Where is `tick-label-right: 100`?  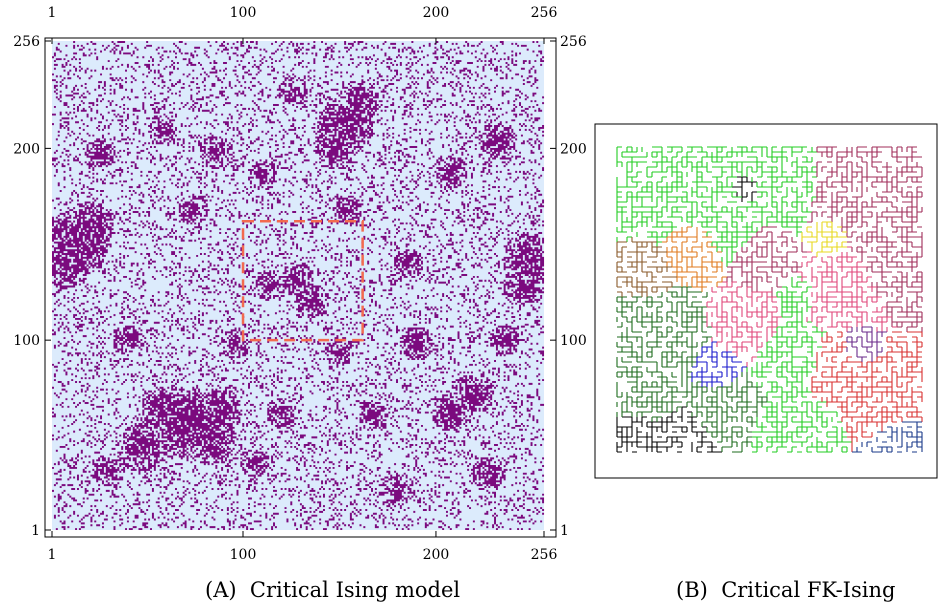 tick-label-right: 100 is located at coordinates (573, 341).